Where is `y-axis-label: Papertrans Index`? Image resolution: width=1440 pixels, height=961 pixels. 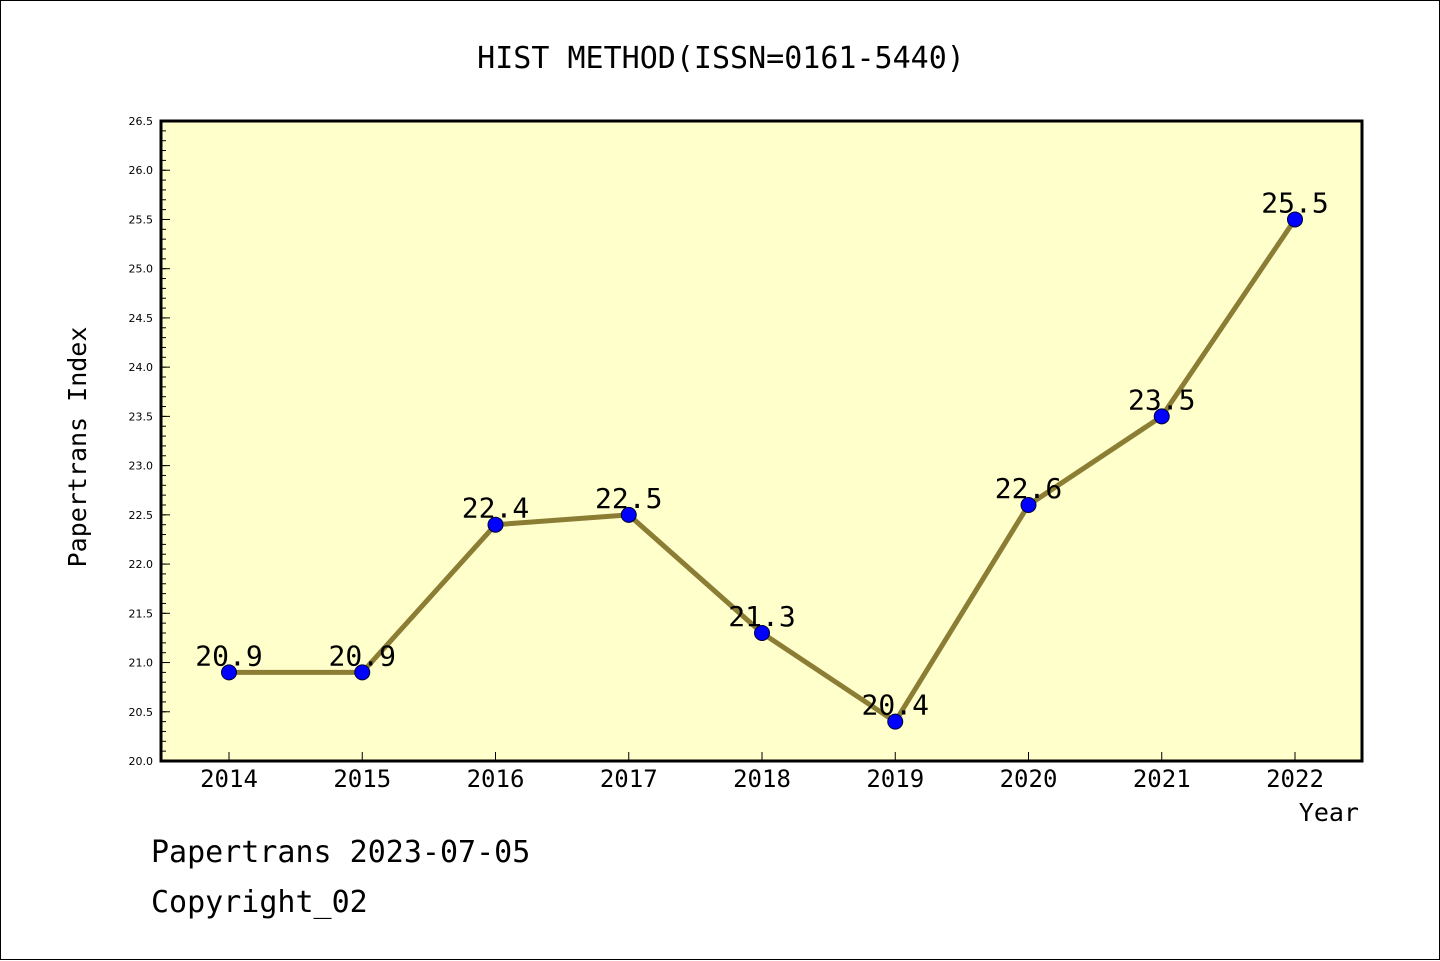
y-axis-label: Papertrans Index is located at coordinates (77, 447).